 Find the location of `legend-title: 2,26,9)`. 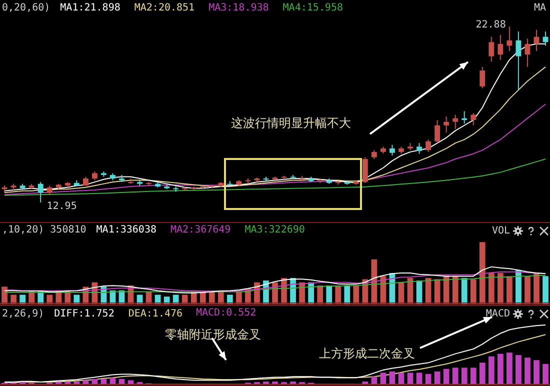

legend-title: 2,26,9) is located at coordinates (23, 314).